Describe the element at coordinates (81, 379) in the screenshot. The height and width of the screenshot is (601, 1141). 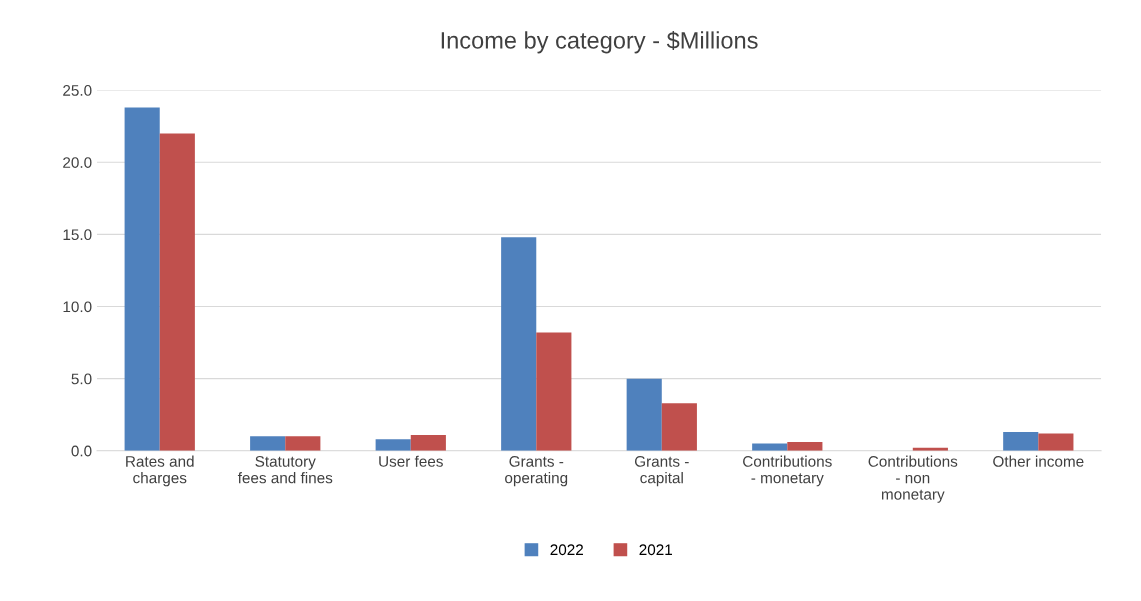
I see `y-tick-label: 5.0` at that location.